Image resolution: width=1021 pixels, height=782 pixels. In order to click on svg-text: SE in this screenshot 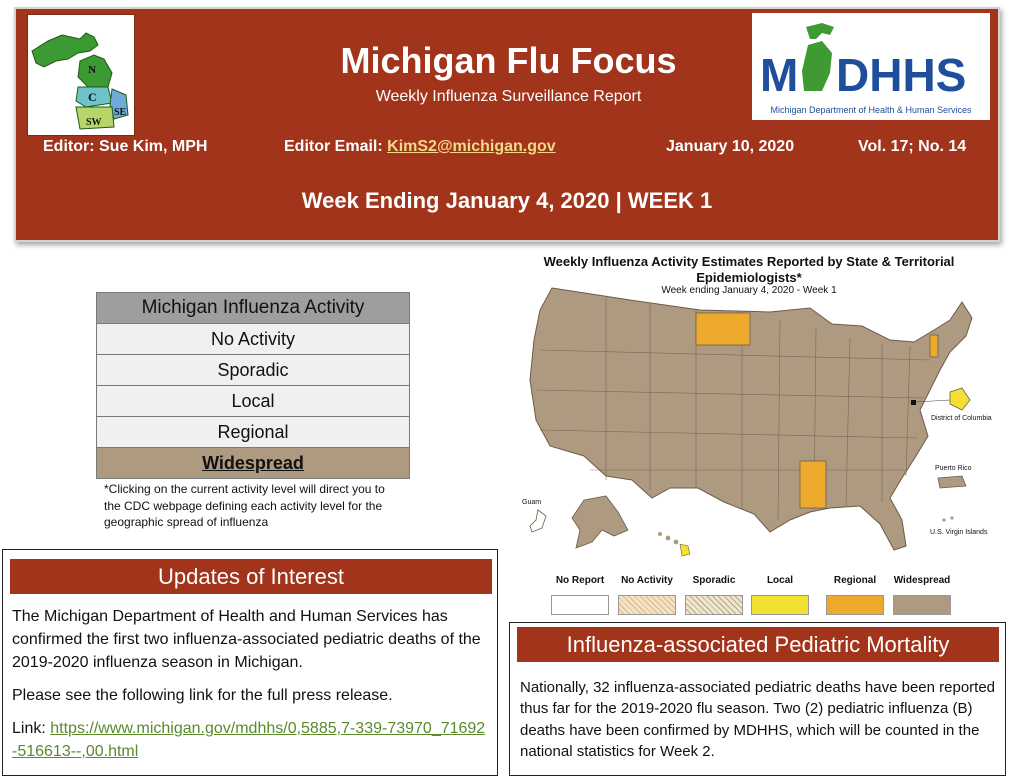, I will do `click(120, 112)`.